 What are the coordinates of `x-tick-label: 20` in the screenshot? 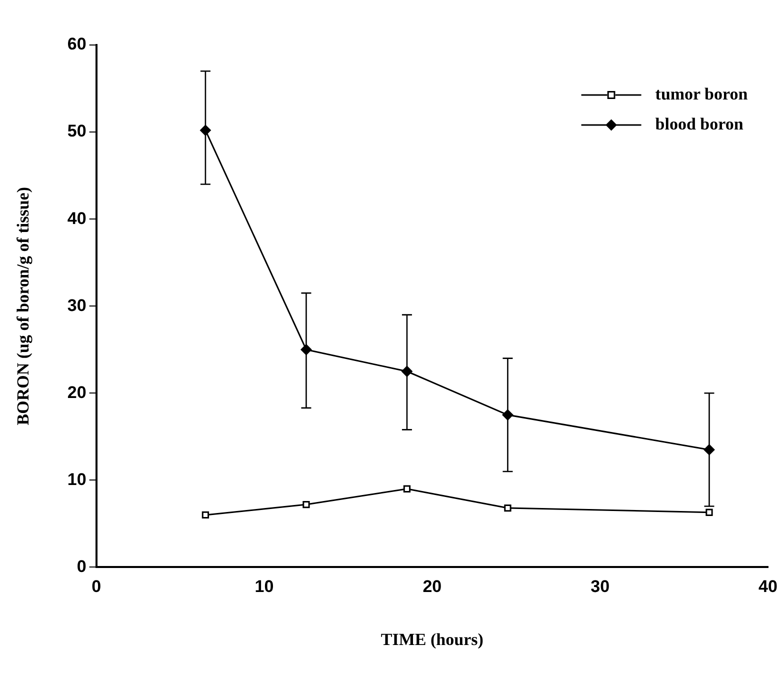 It's located at (432, 586).